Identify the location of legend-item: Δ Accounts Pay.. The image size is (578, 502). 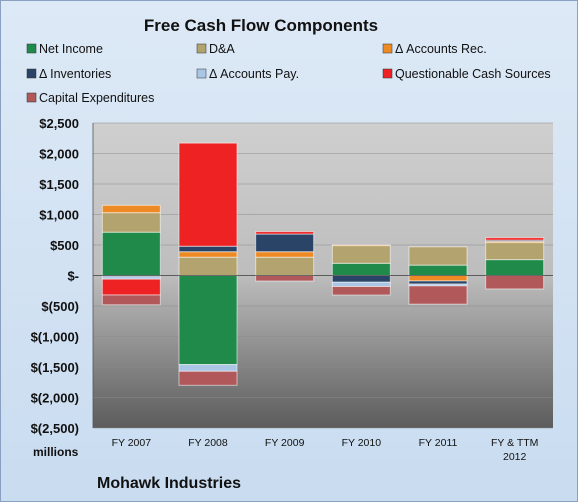
(247, 74).